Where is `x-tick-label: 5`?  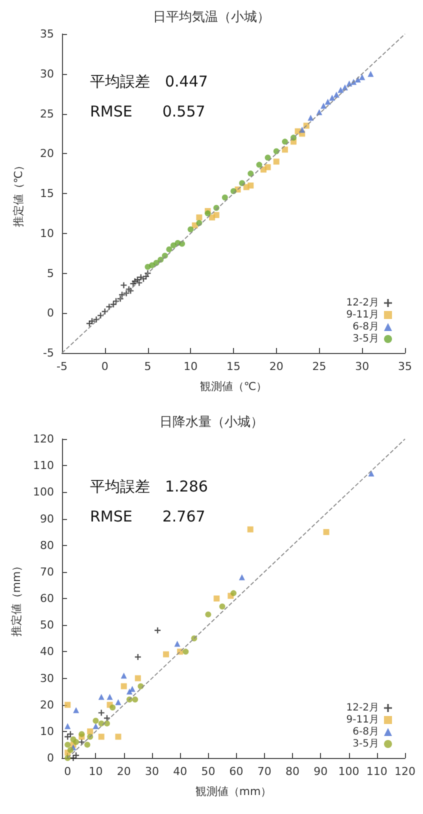
x-tick-label: 5 is located at coordinates (148, 366).